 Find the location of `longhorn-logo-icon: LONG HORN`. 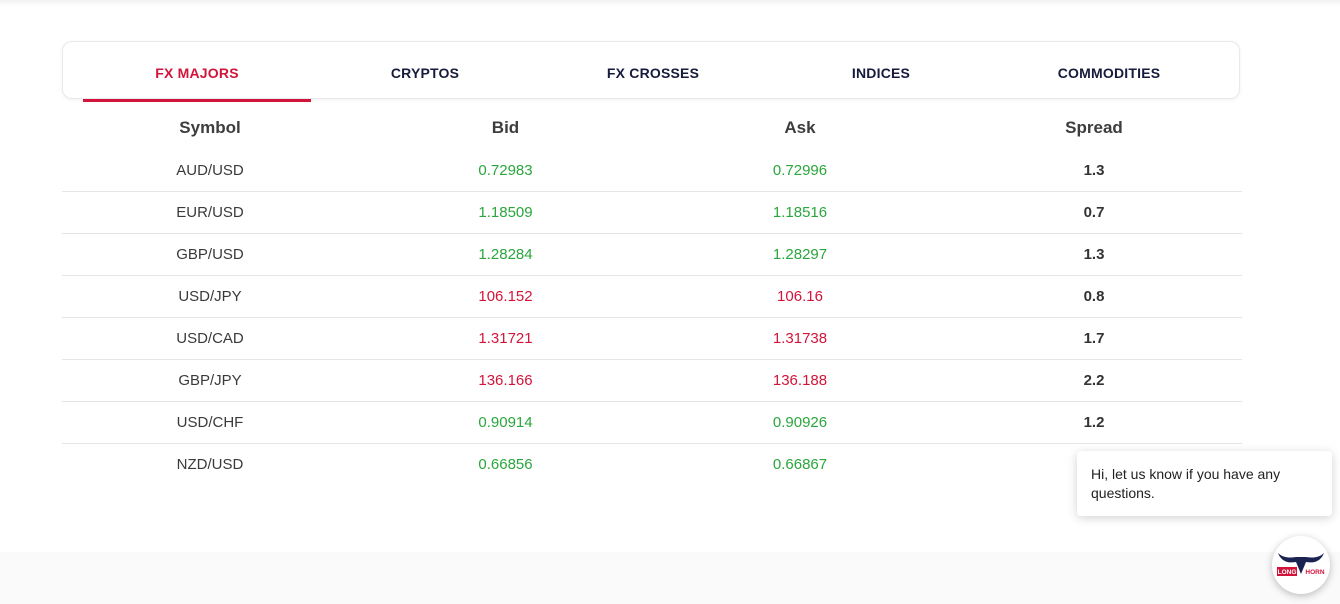

longhorn-logo-icon: LONG HORN is located at coordinates (1301, 564).